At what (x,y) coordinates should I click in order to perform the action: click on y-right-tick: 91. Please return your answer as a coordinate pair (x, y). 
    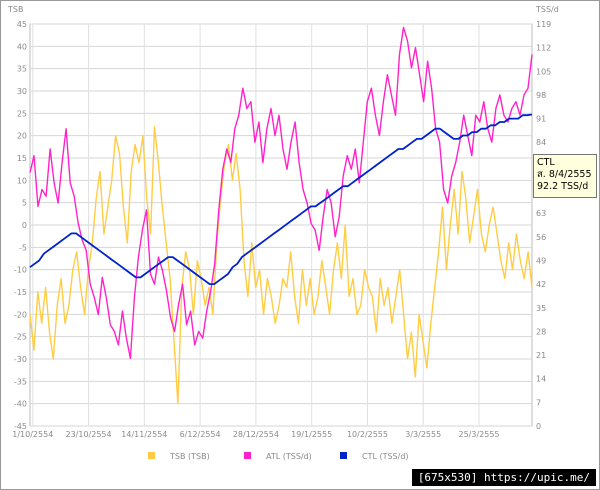
    Looking at the image, I should click on (541, 119).